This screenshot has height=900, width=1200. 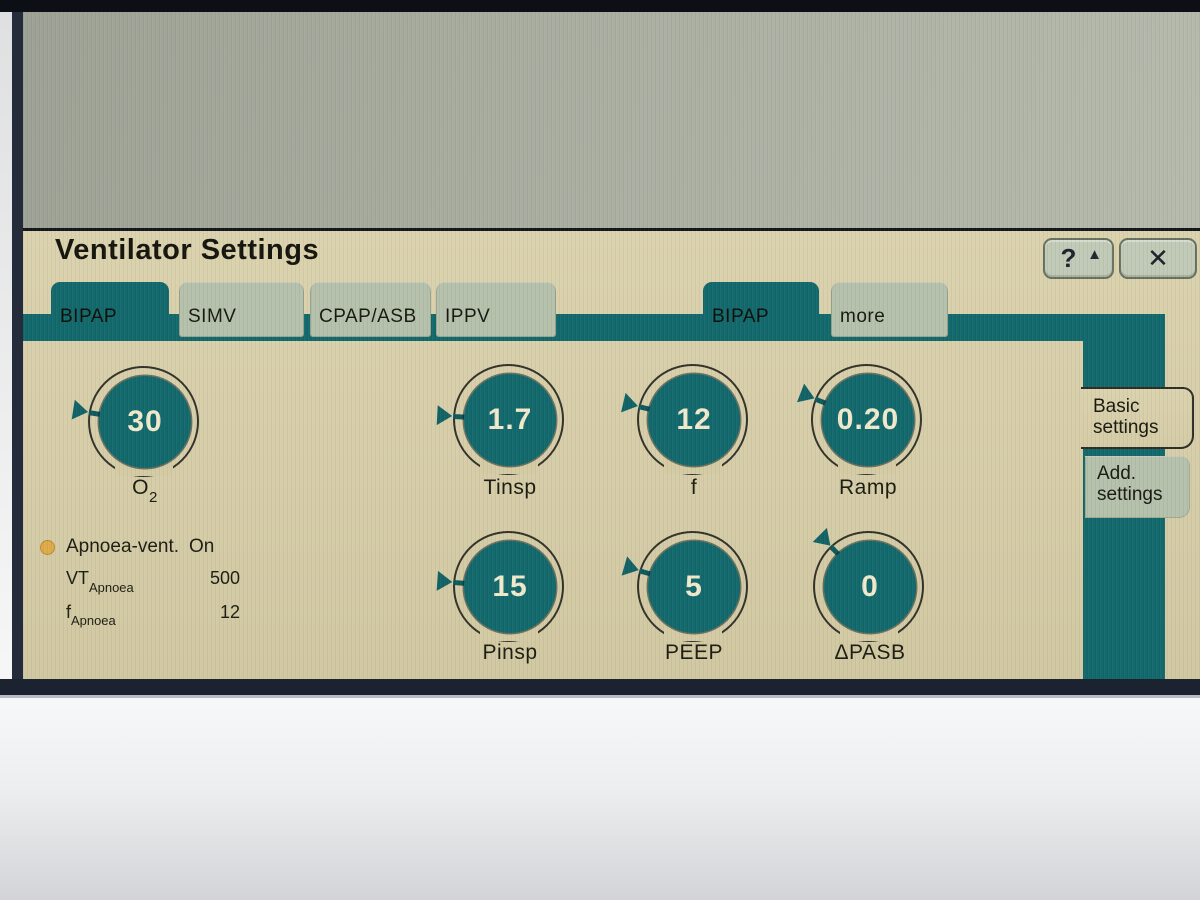 What do you see at coordinates (224, 578) in the screenshot?
I see `apnoea-vt-value: 500` at bounding box center [224, 578].